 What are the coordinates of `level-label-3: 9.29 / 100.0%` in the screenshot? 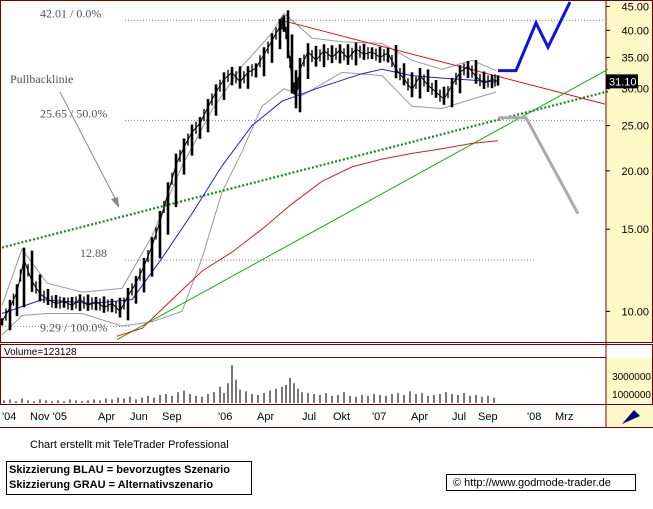 It's located at (73, 327).